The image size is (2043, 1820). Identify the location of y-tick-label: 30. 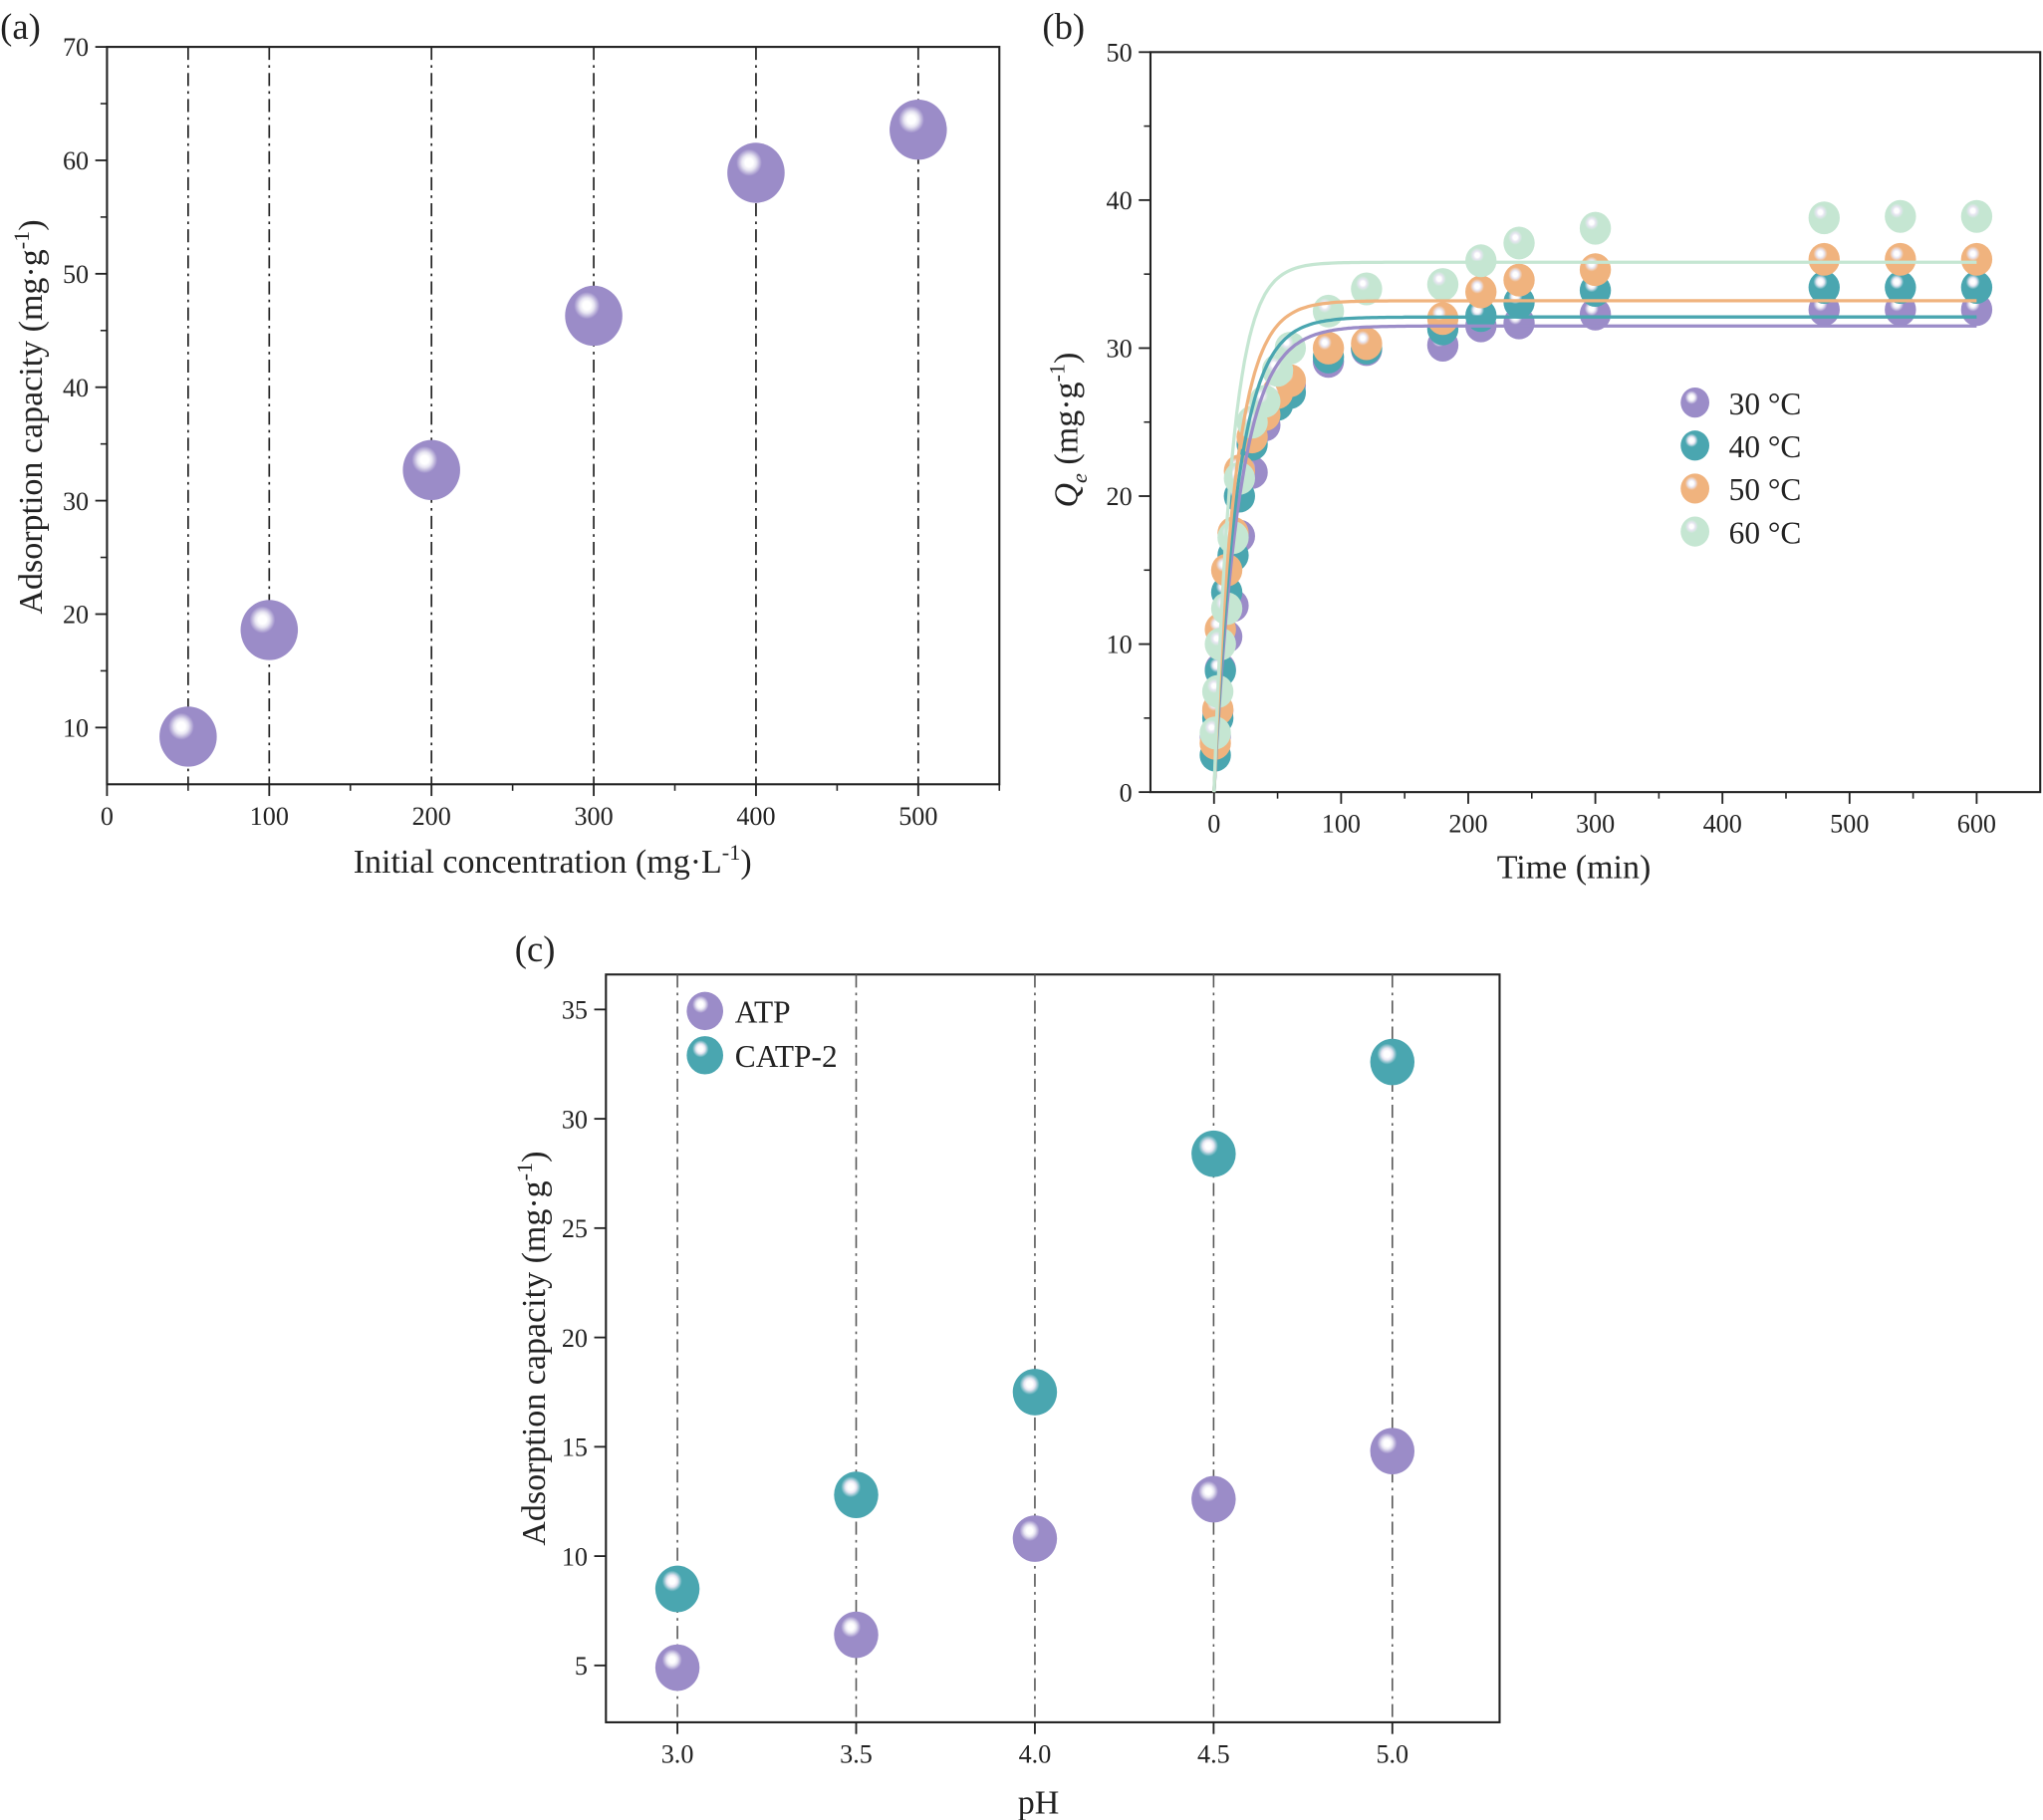
(1120, 349).